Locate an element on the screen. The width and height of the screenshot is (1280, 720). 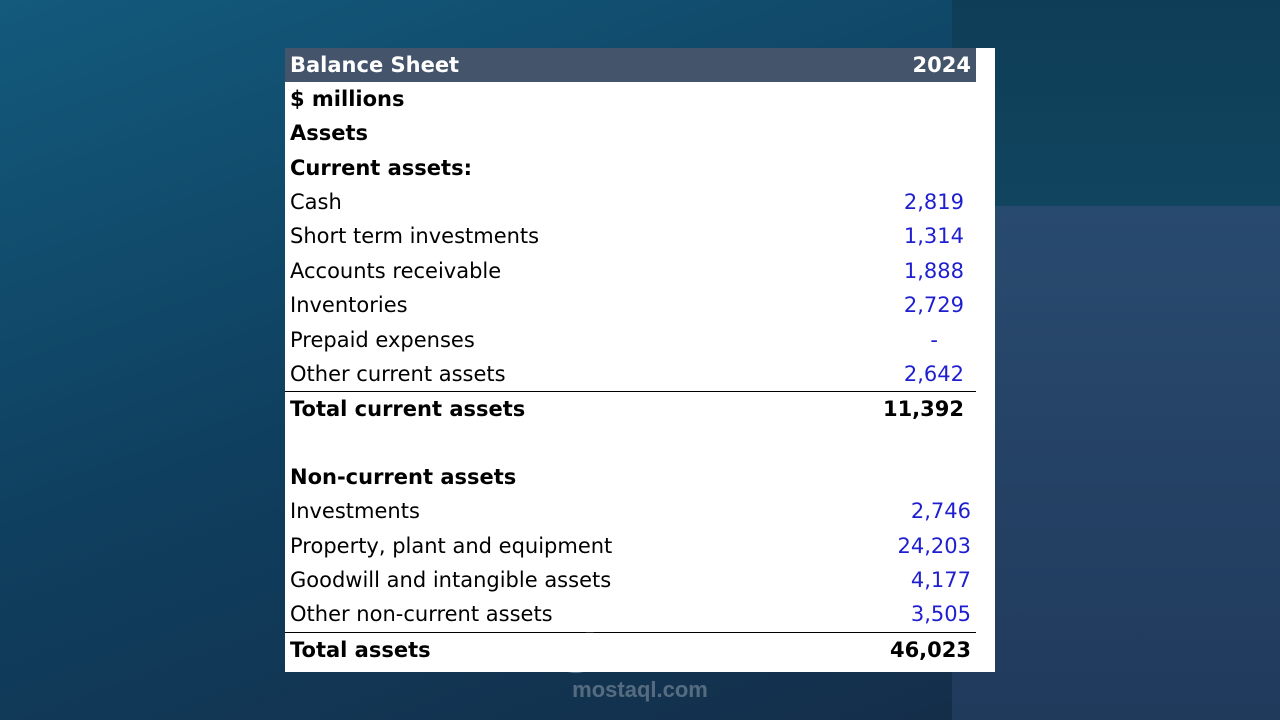
row-label: Other current assets is located at coordinates (398, 374).